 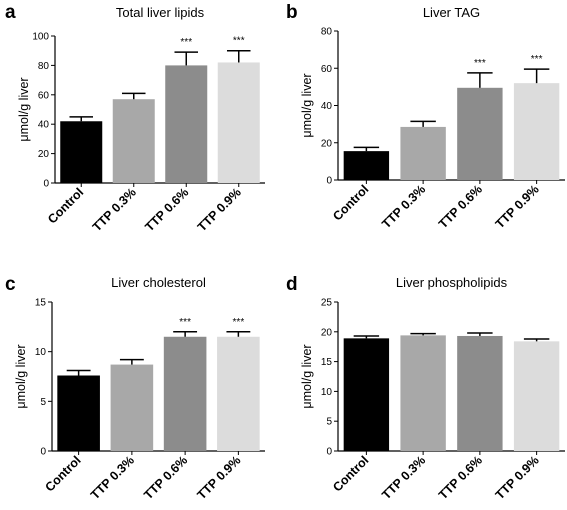 What do you see at coordinates (40, 37) in the screenshot?
I see `y-tick-label: 100` at bounding box center [40, 37].